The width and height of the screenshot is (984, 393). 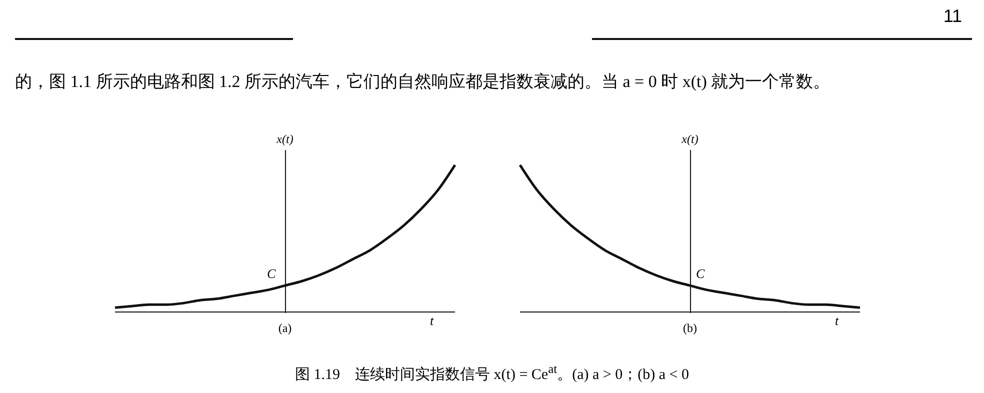 What do you see at coordinates (285, 328) in the screenshot?
I see `text: (a)` at bounding box center [285, 328].